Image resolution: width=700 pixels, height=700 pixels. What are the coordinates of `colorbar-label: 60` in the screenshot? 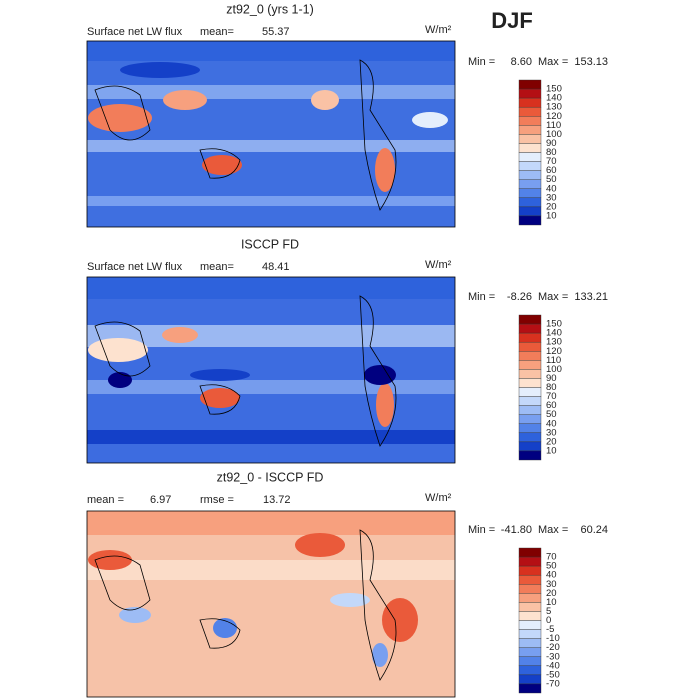 It's located at (551, 170).